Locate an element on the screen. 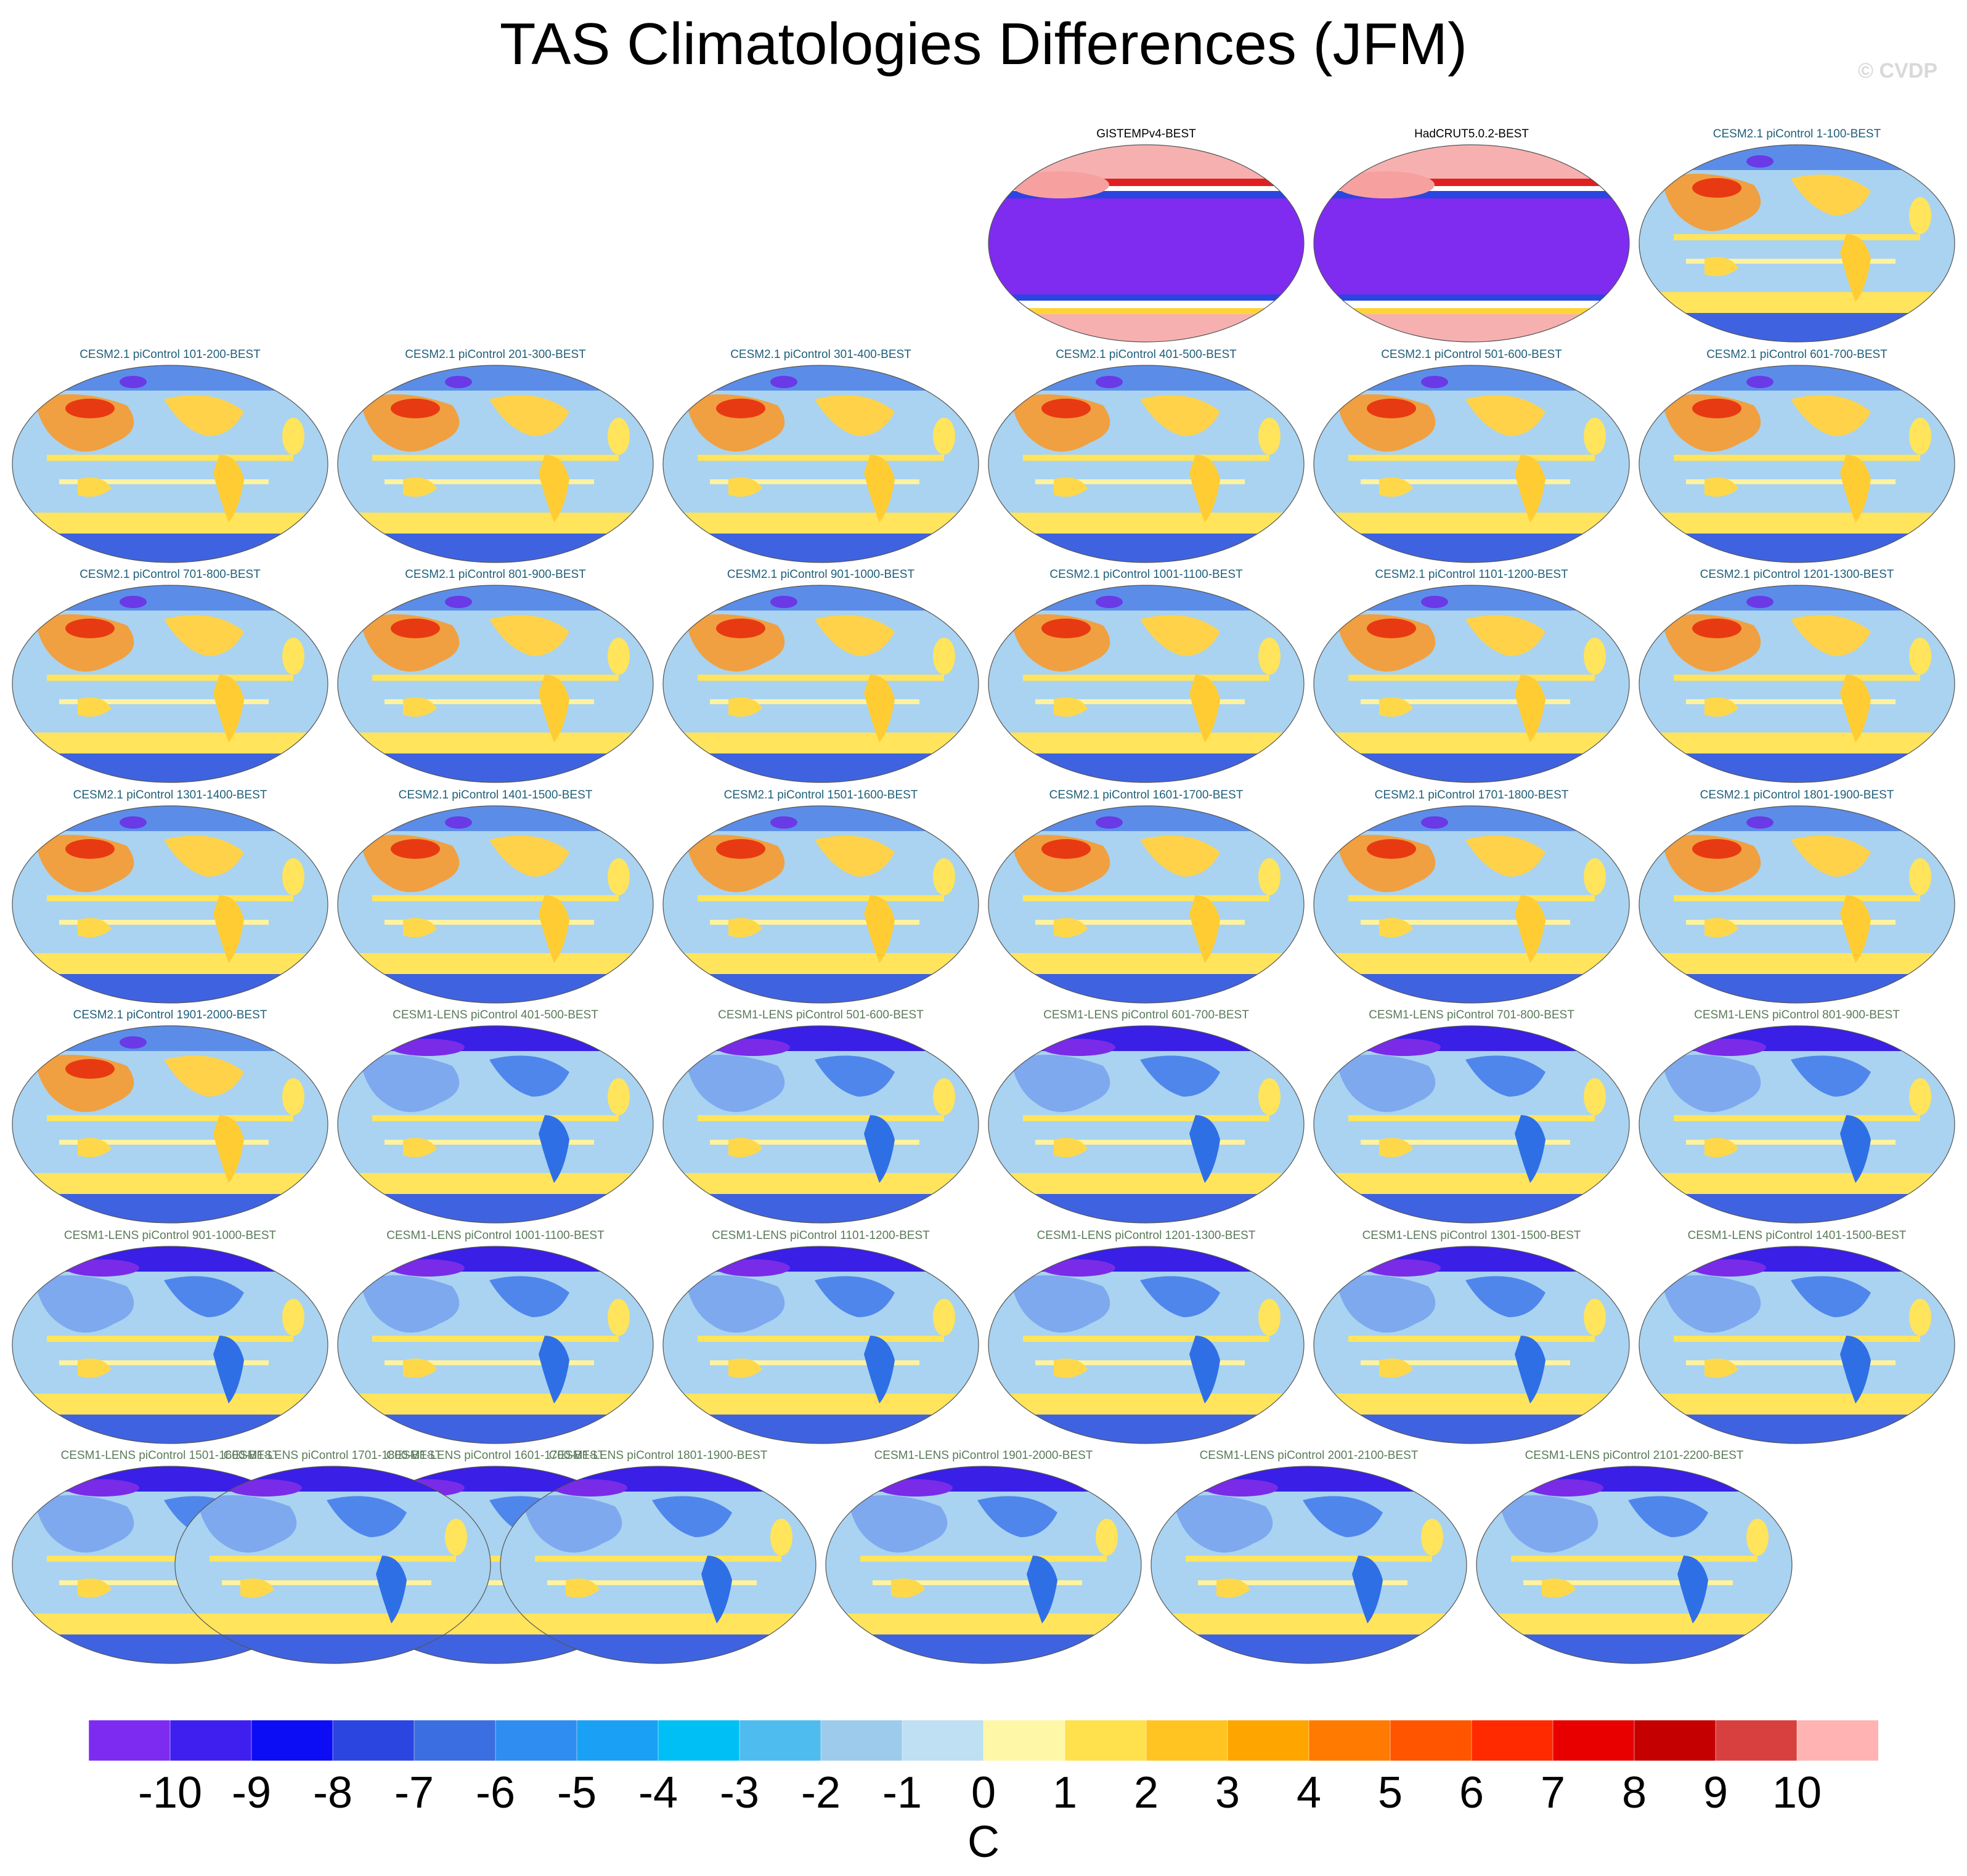  map-panel: CESM2.1 piControl 1301-1400-BEST is located at coordinates (170, 897).